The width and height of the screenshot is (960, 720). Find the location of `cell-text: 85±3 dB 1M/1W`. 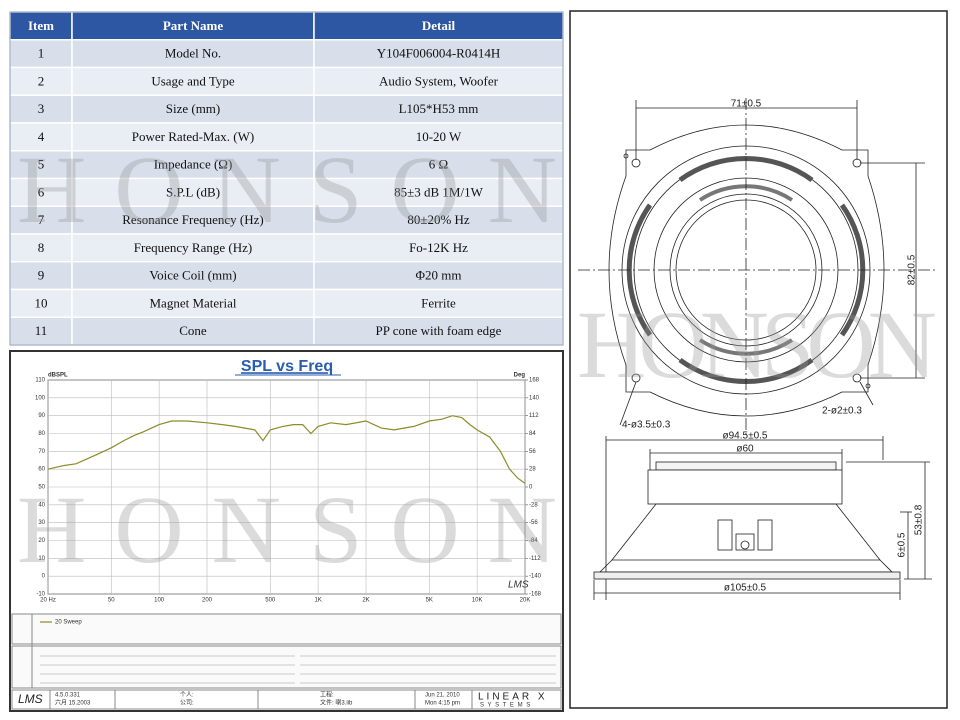

cell-text: 85±3 dB 1M/1W is located at coordinates (438, 191).